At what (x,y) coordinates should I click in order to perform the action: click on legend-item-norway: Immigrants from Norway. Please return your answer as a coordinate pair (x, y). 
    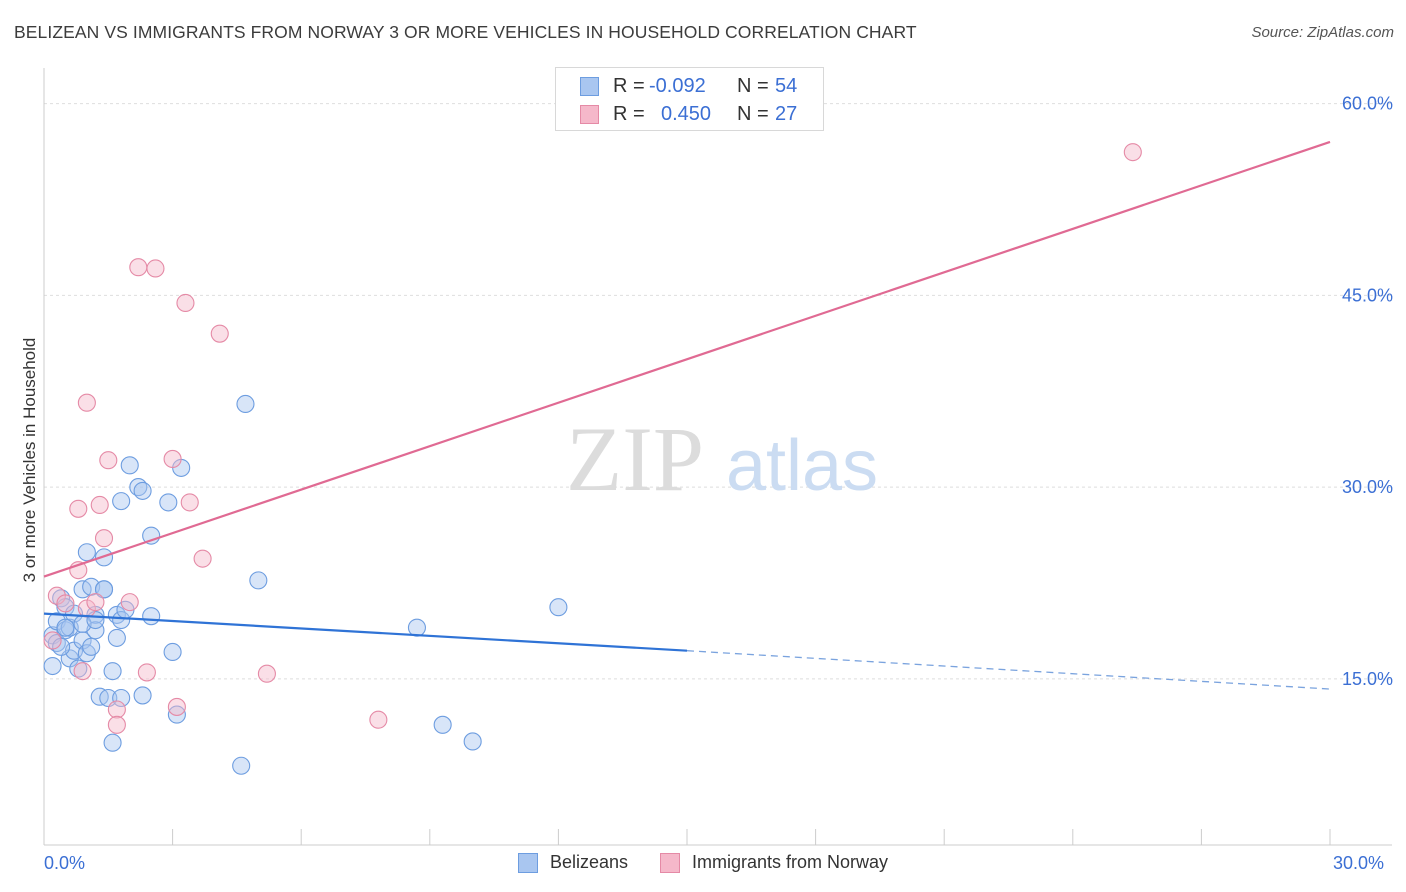
    Looking at the image, I should click on (774, 862).